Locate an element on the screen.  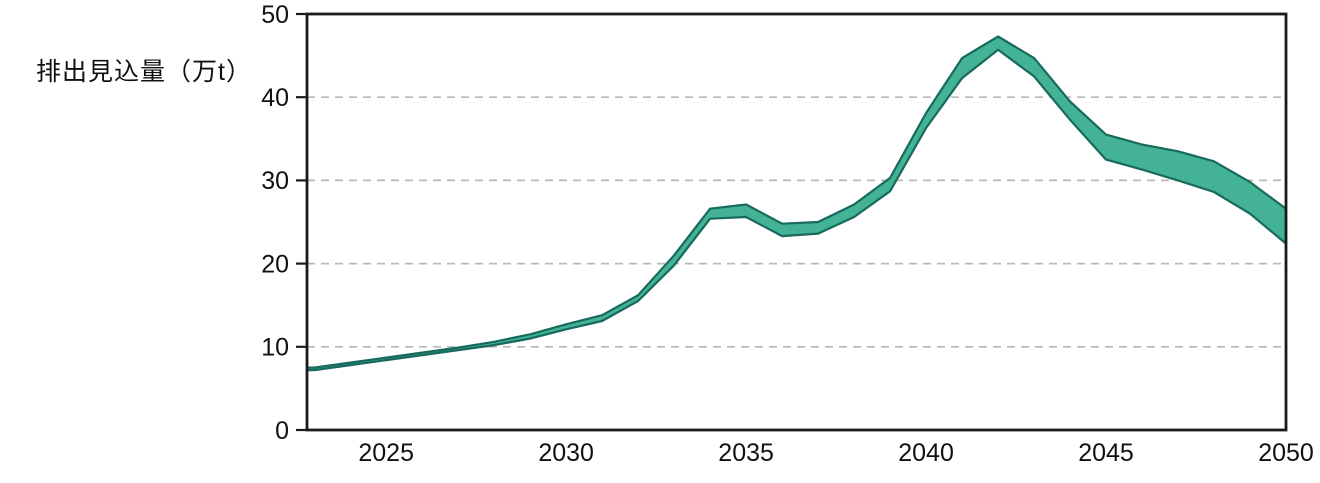
y-tick-label-40: 40 is located at coordinates (275, 98).